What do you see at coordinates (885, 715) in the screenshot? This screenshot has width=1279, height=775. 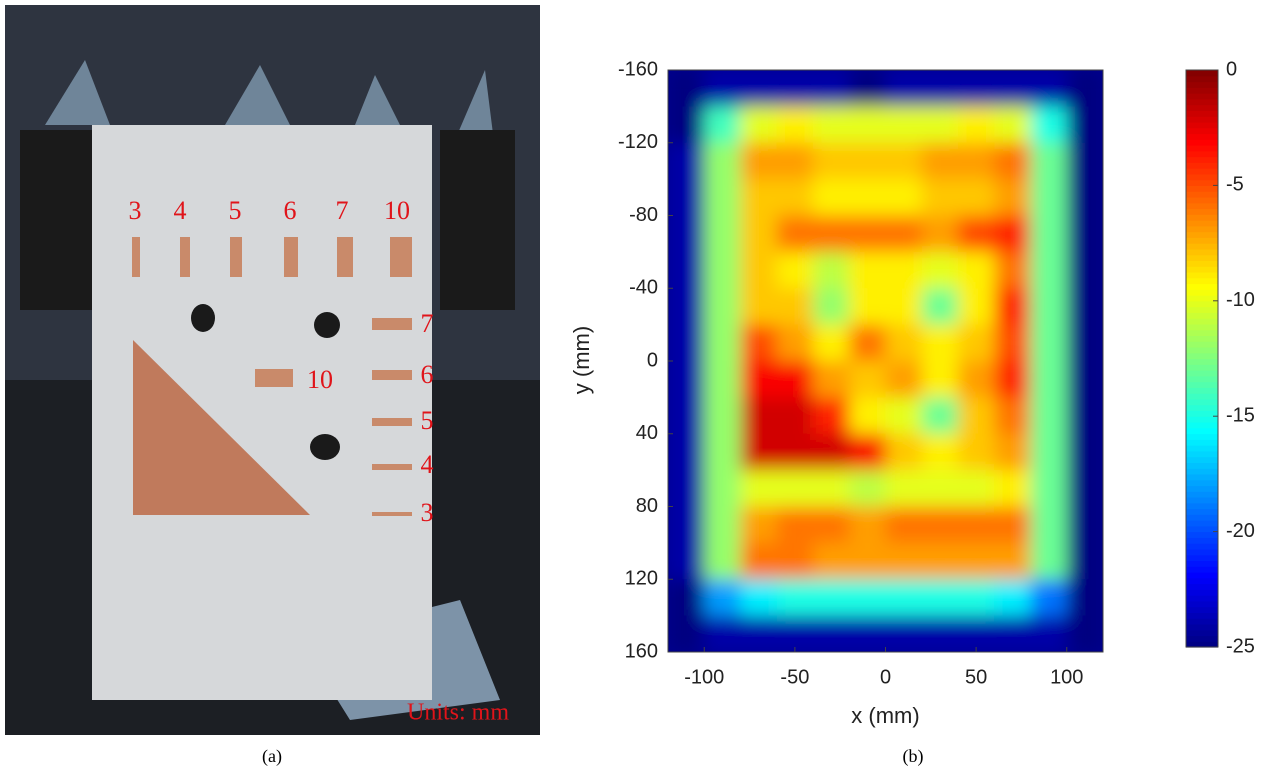 I see `x-axis-label: x (mm)` at bounding box center [885, 715].